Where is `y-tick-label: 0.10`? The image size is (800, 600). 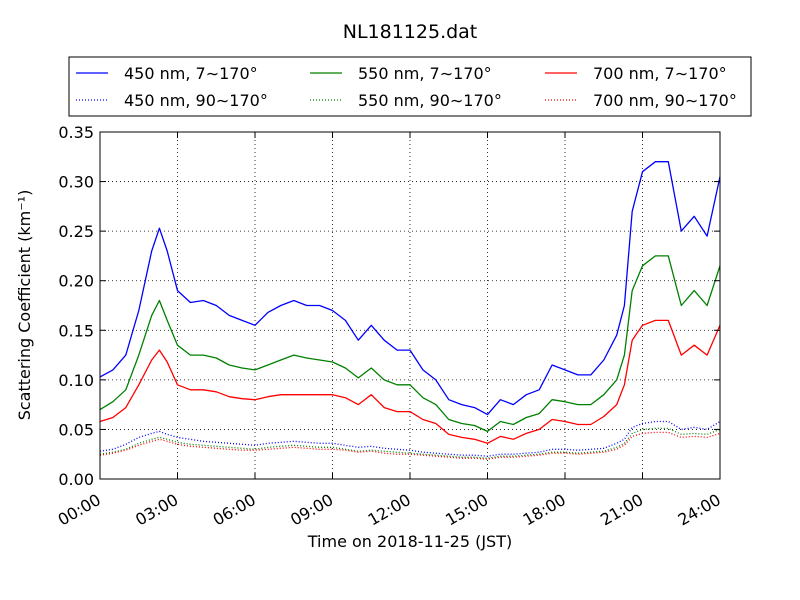 y-tick-label: 0.10 is located at coordinates (76, 380).